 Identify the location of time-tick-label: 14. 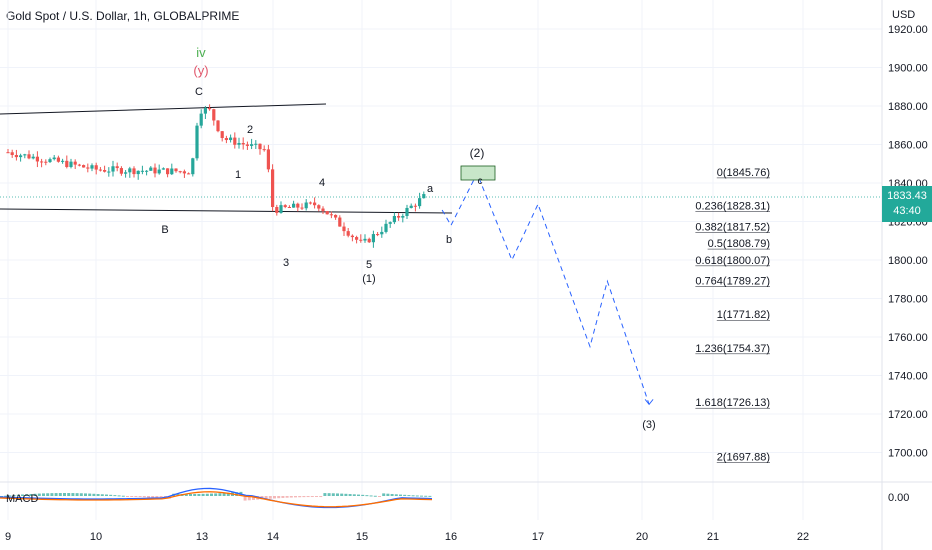
(273, 537).